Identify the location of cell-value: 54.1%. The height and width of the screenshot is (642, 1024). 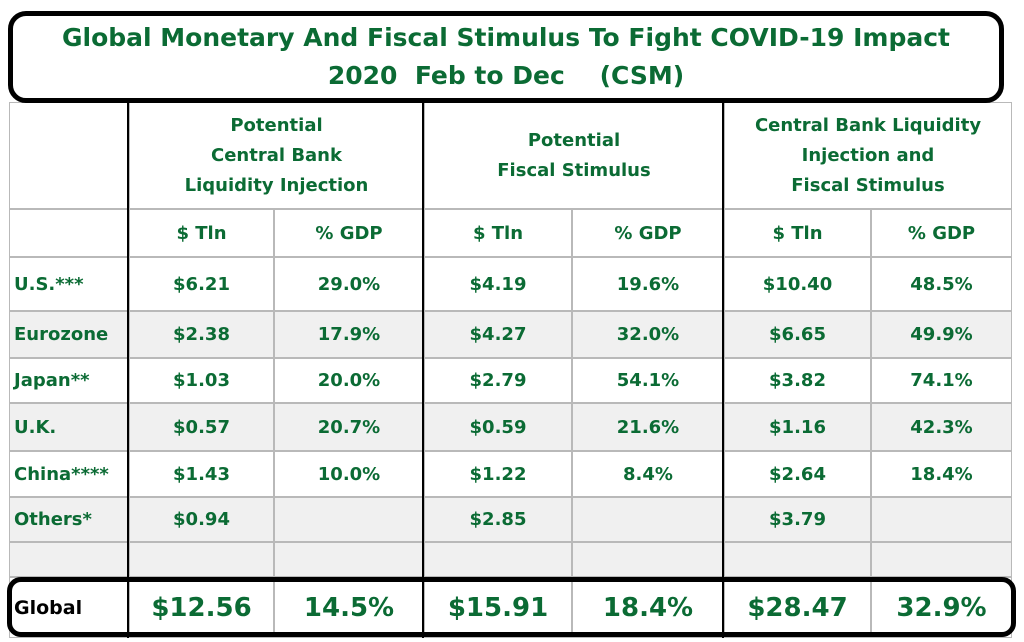
(648, 380).